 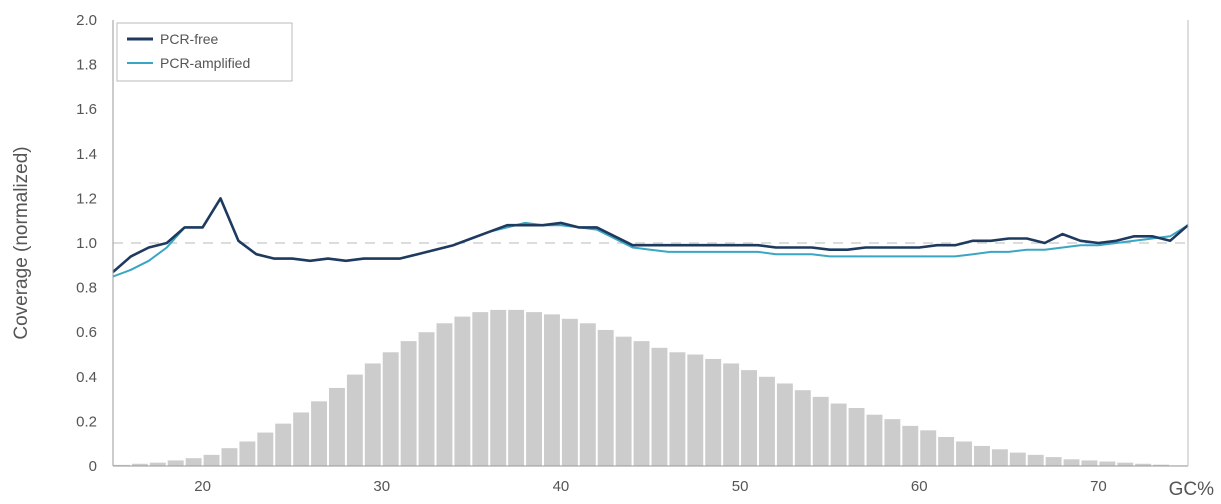 I want to click on y-tick-label: 0.2, so click(x=86, y=421).